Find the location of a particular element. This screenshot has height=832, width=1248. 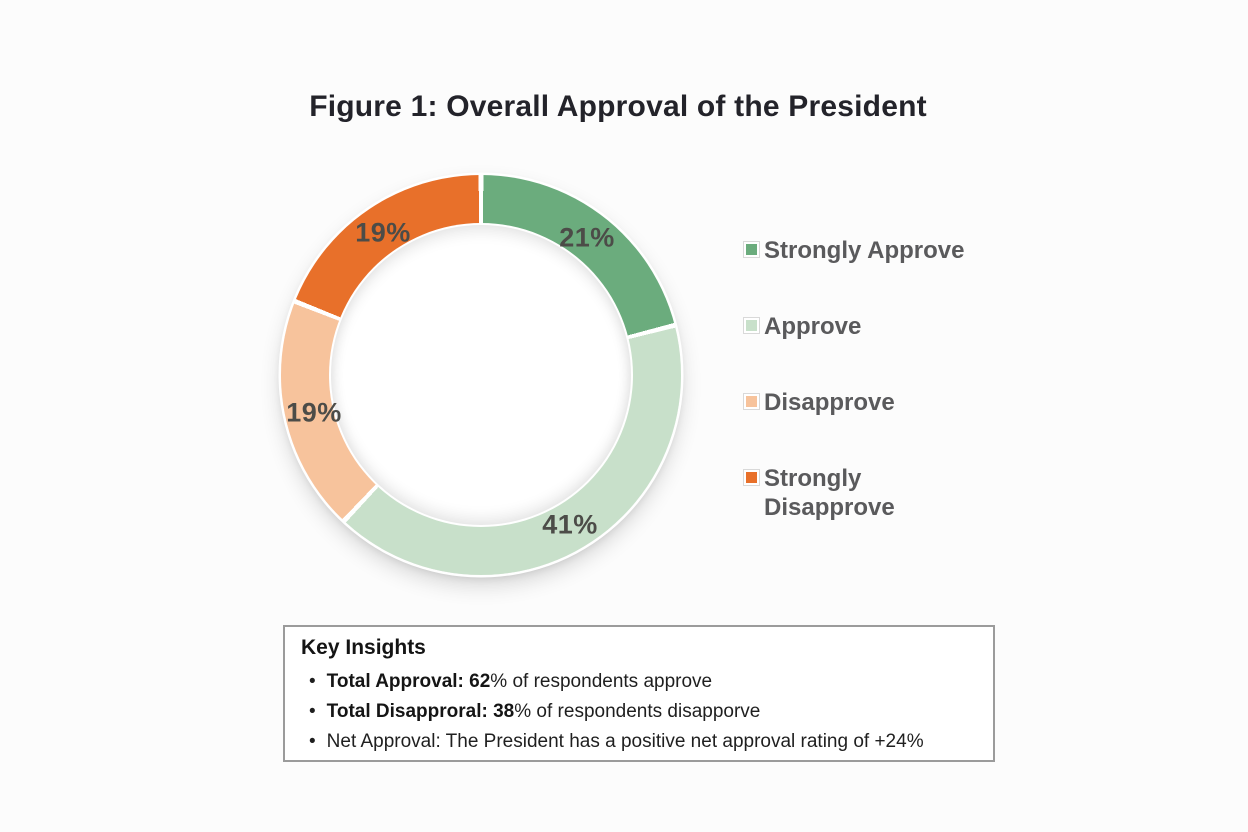

legend-swatch-approve is located at coordinates (751, 325).